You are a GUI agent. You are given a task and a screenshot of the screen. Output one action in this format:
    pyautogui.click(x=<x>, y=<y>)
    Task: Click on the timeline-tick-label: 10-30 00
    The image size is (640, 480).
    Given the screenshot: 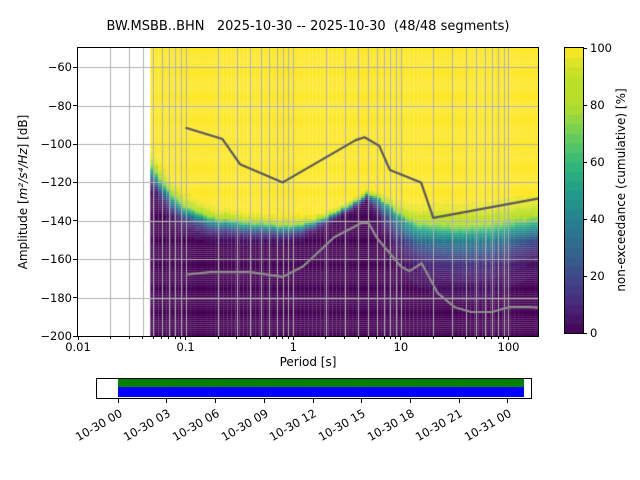 What is the action you would take?
    pyautogui.click(x=98, y=425)
    